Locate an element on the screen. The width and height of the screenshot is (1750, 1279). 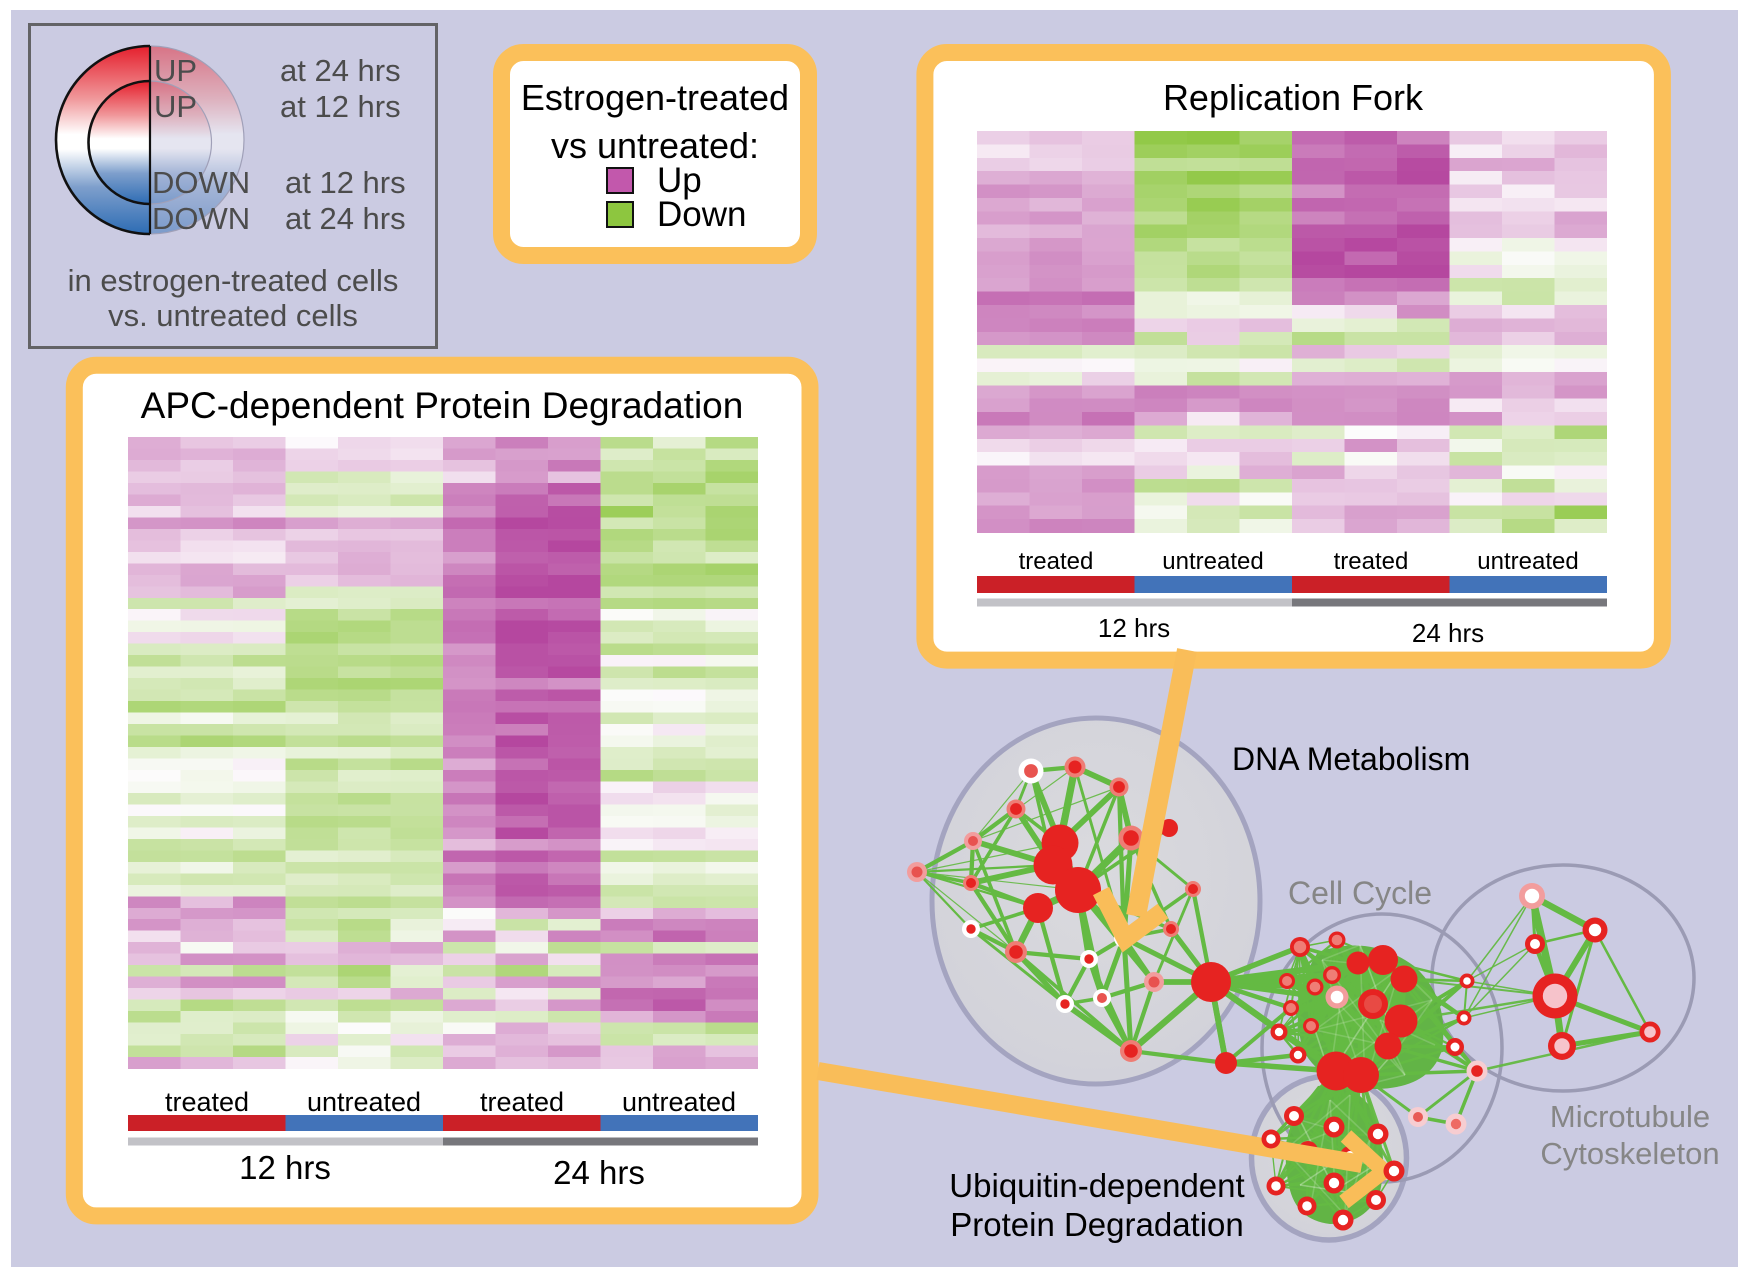
svg-text: vs. untreated cells is located at coordinates (233, 315).